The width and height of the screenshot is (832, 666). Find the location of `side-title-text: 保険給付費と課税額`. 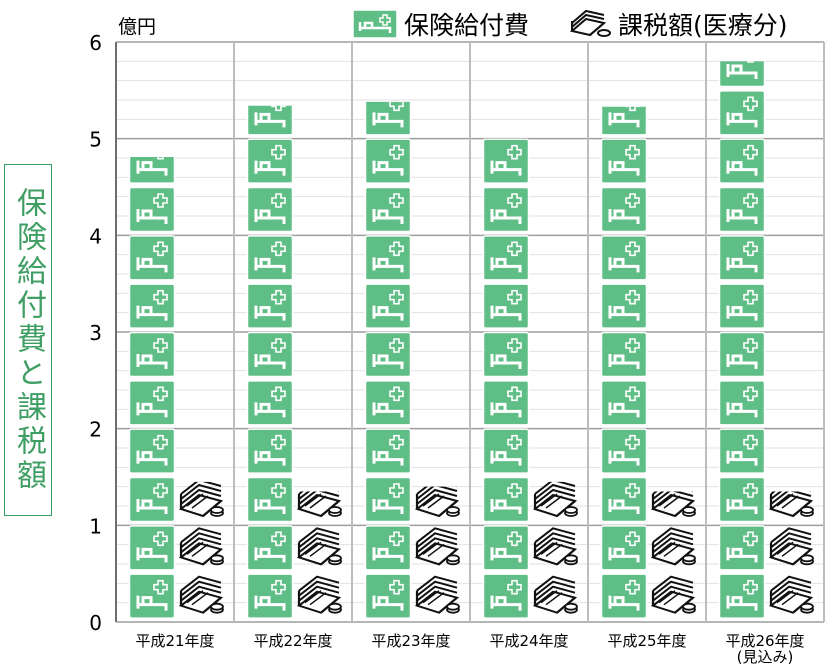

side-title-text: 保険給付費と課税額 is located at coordinates (28, 340).